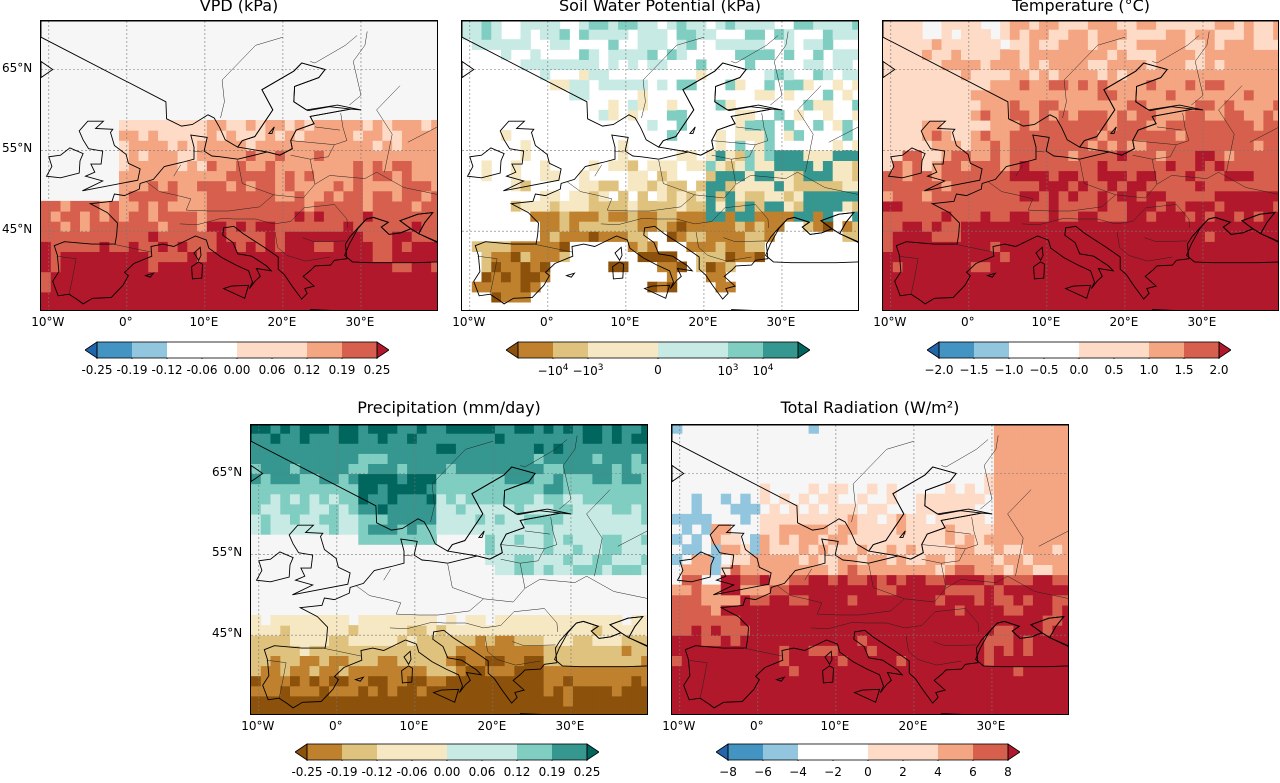  What do you see at coordinates (870, 407) in the screenshot?
I see `panel-title: Total Radiation (W/m²)` at bounding box center [870, 407].